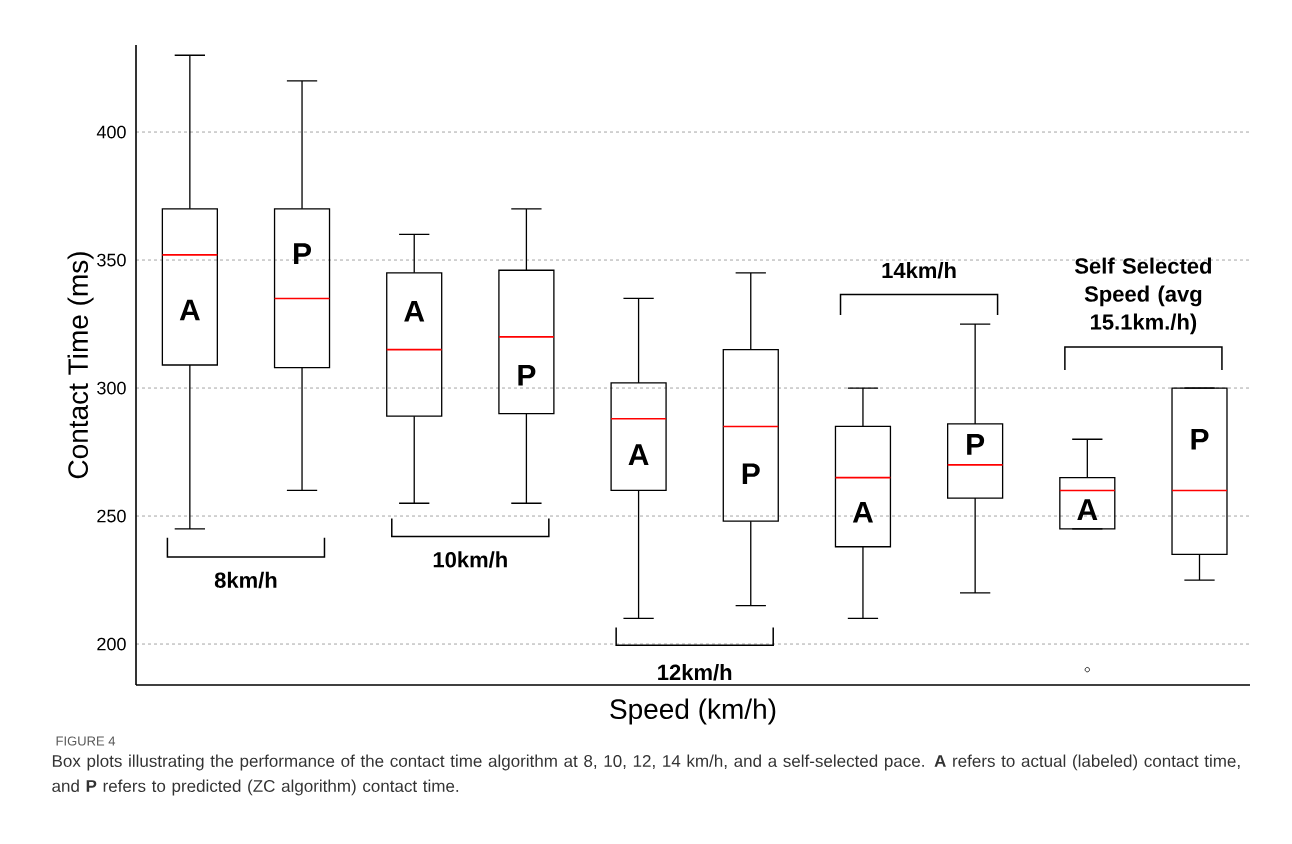 The width and height of the screenshot is (1292, 844). What do you see at coordinates (111, 388) in the screenshot?
I see `y-tick-label: 300` at bounding box center [111, 388].